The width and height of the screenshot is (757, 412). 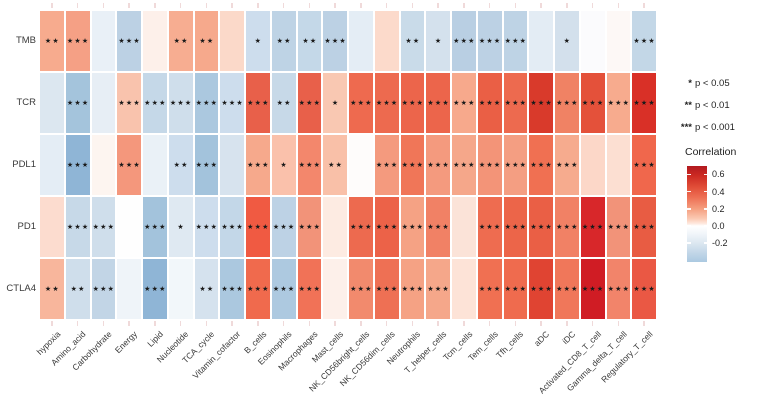 What do you see at coordinates (26, 102) in the screenshot?
I see `y-axis-label: TCR` at bounding box center [26, 102].